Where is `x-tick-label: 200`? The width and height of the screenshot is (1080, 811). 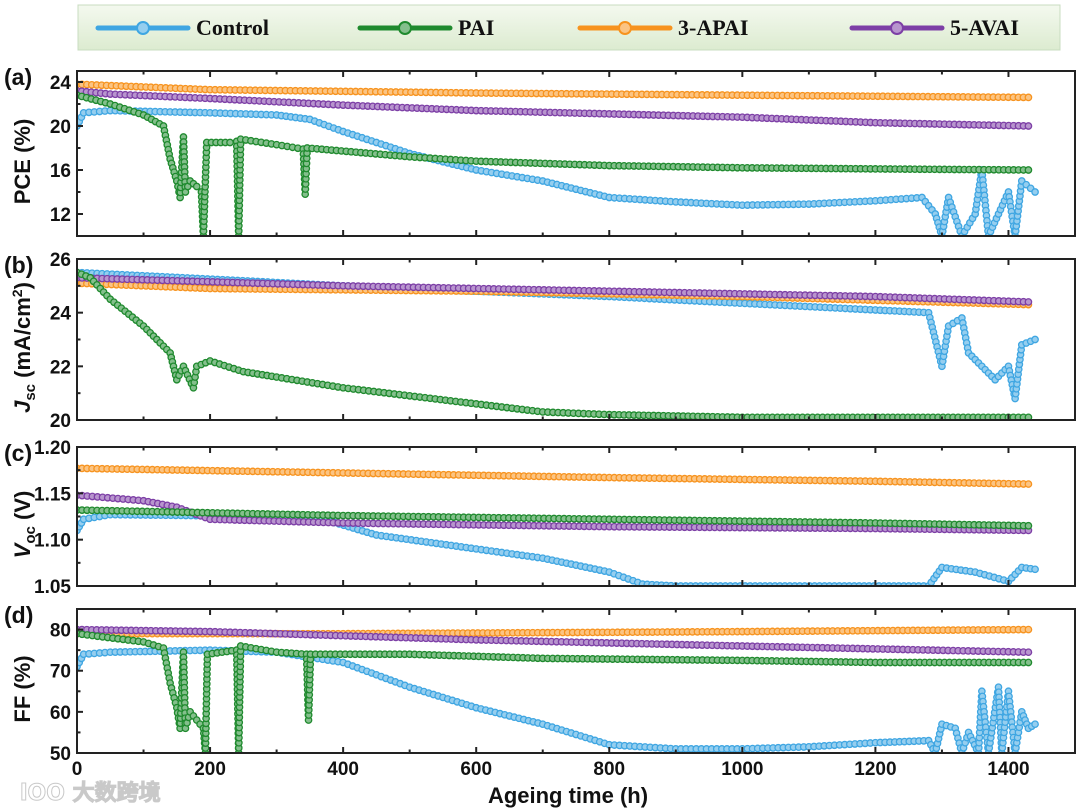 x-tick-label: 200 is located at coordinates (210, 769).